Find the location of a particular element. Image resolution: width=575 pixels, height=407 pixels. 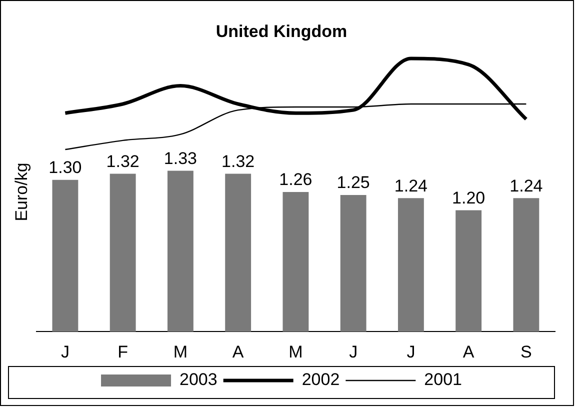

data-label: 1.25 is located at coordinates (353, 182).